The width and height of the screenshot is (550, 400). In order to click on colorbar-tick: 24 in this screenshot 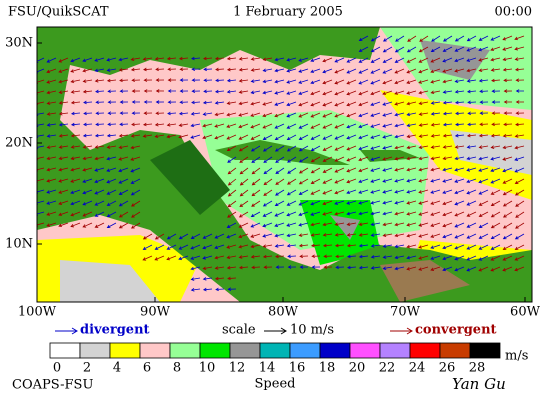, I will do `click(417, 368)`.